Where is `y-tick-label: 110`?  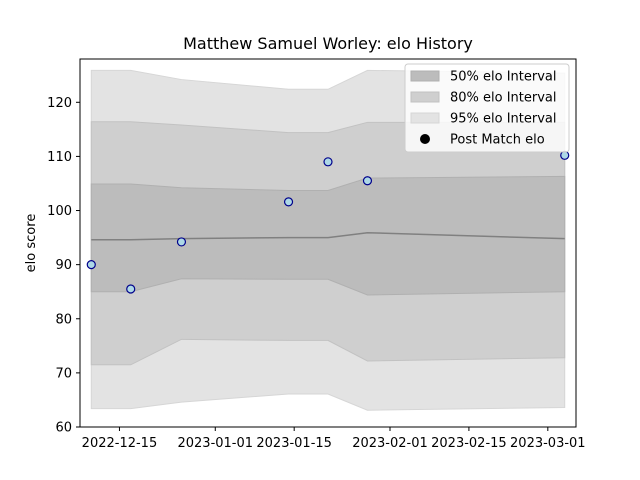
y-tick-label: 110 is located at coordinates (59, 157).